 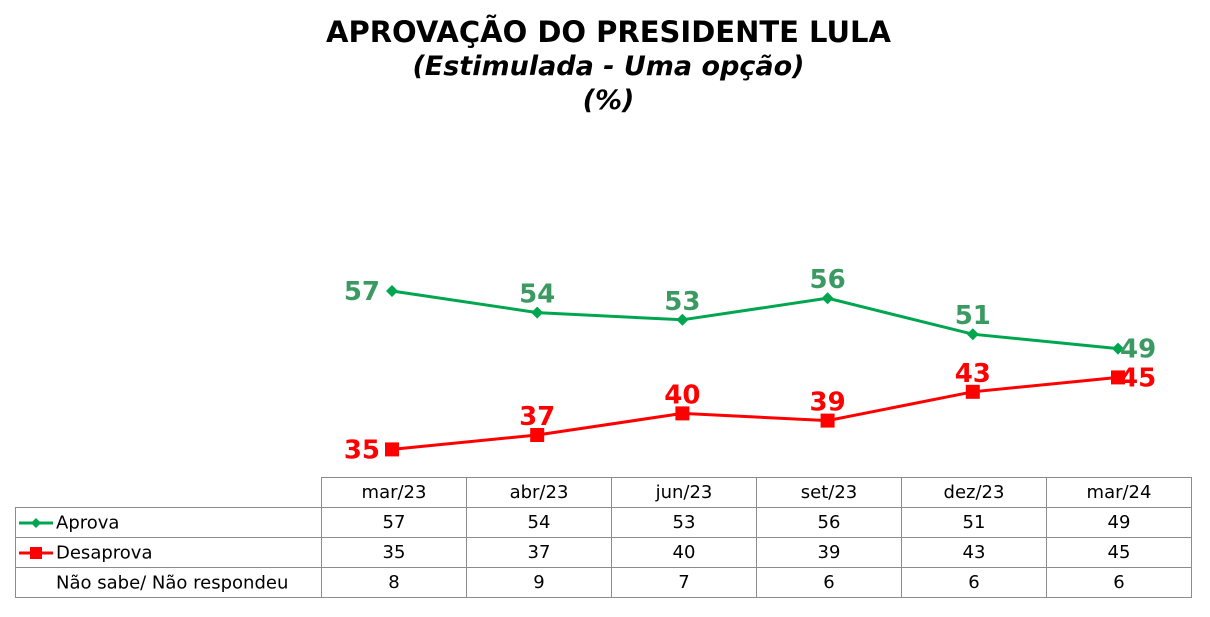 I want to click on data-label-desaprova: 39, so click(x=828, y=403).